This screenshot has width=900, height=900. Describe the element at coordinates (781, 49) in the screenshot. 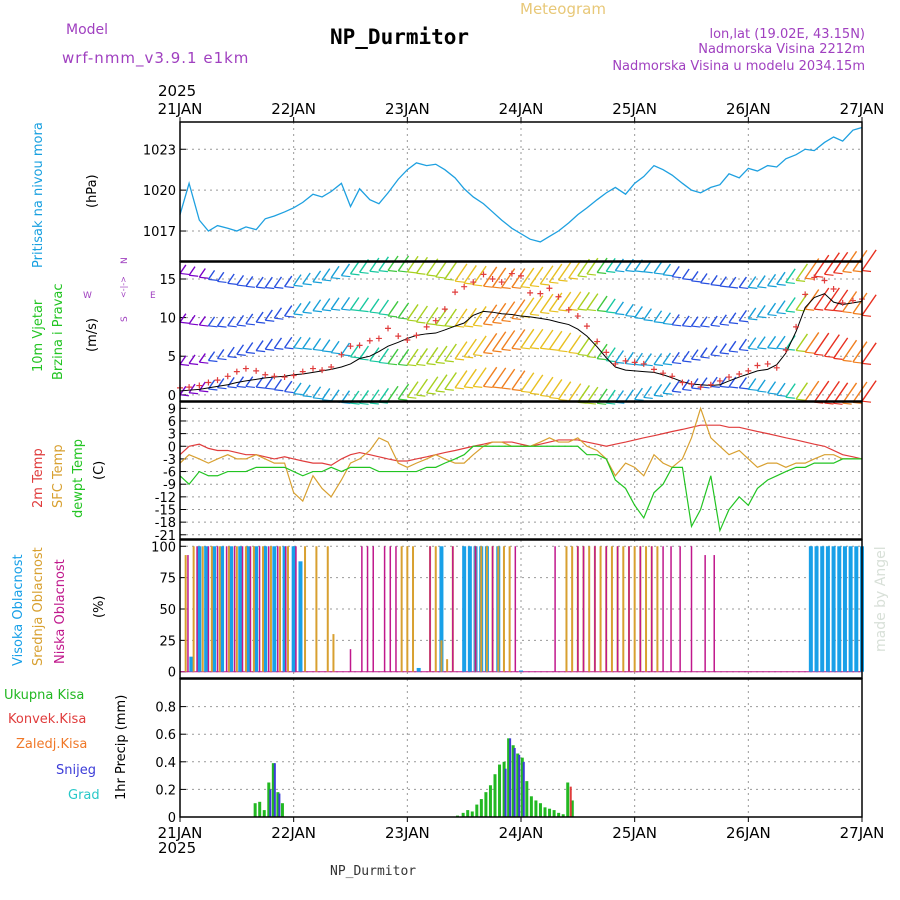

I see `elevation-label: Nadmorska Visina 2212m` at that location.